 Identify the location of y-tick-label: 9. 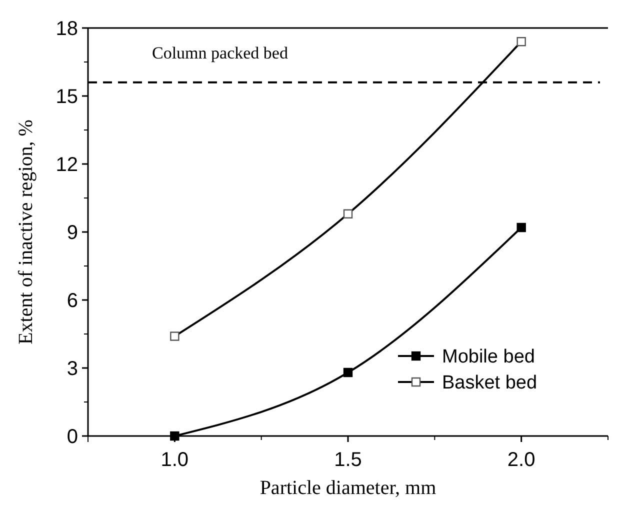
(72, 233).